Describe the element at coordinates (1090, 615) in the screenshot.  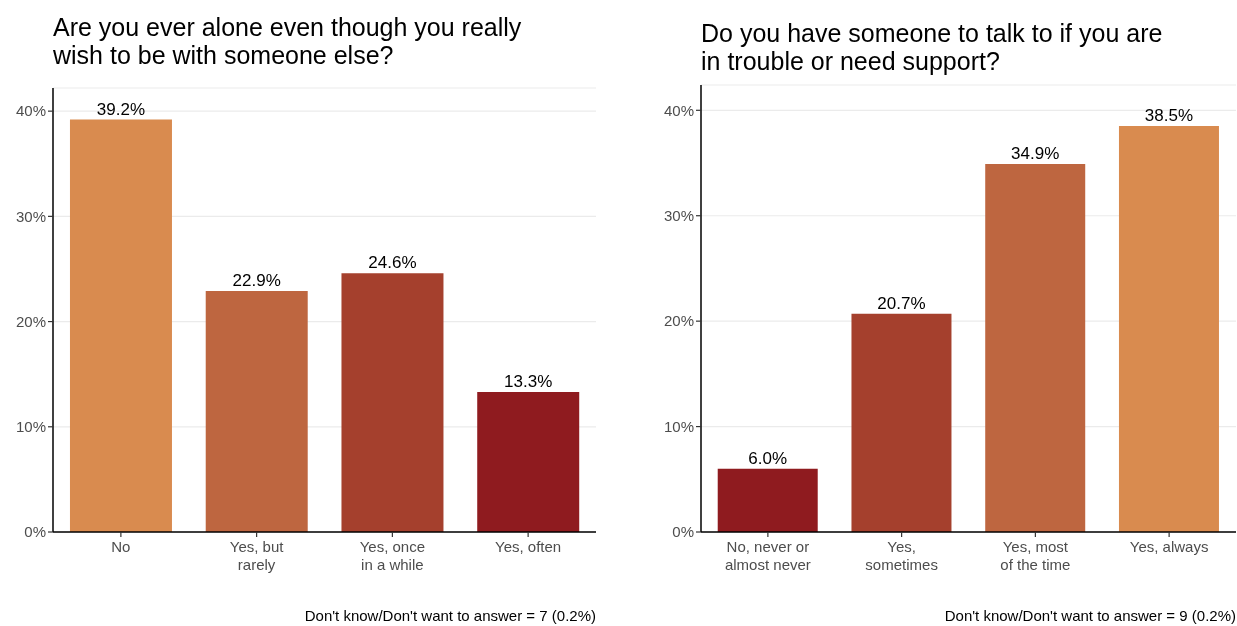
I see `text: Don't know/Don't want to answer = 9 (0.2%)` at that location.